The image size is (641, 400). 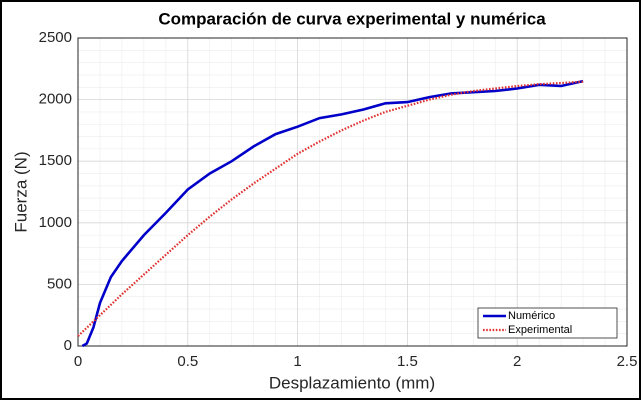 What do you see at coordinates (407, 361) in the screenshot?
I see `x-tick-label: 1.5` at bounding box center [407, 361].